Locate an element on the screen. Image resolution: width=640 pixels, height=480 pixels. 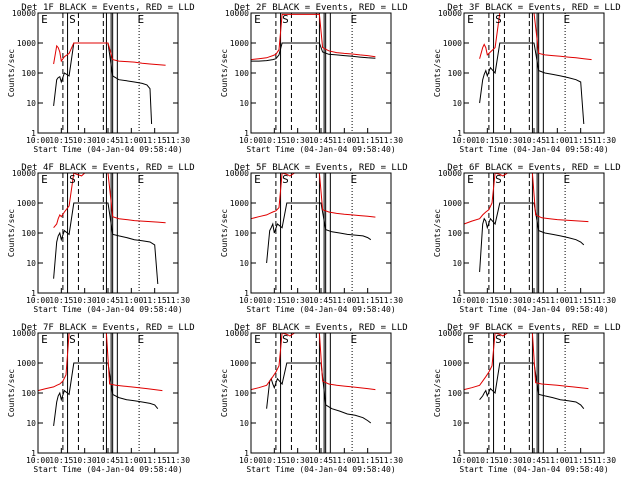
chart-title: Det 3F BLACK = Events, RED = LLD is located at coordinates (533, 8).